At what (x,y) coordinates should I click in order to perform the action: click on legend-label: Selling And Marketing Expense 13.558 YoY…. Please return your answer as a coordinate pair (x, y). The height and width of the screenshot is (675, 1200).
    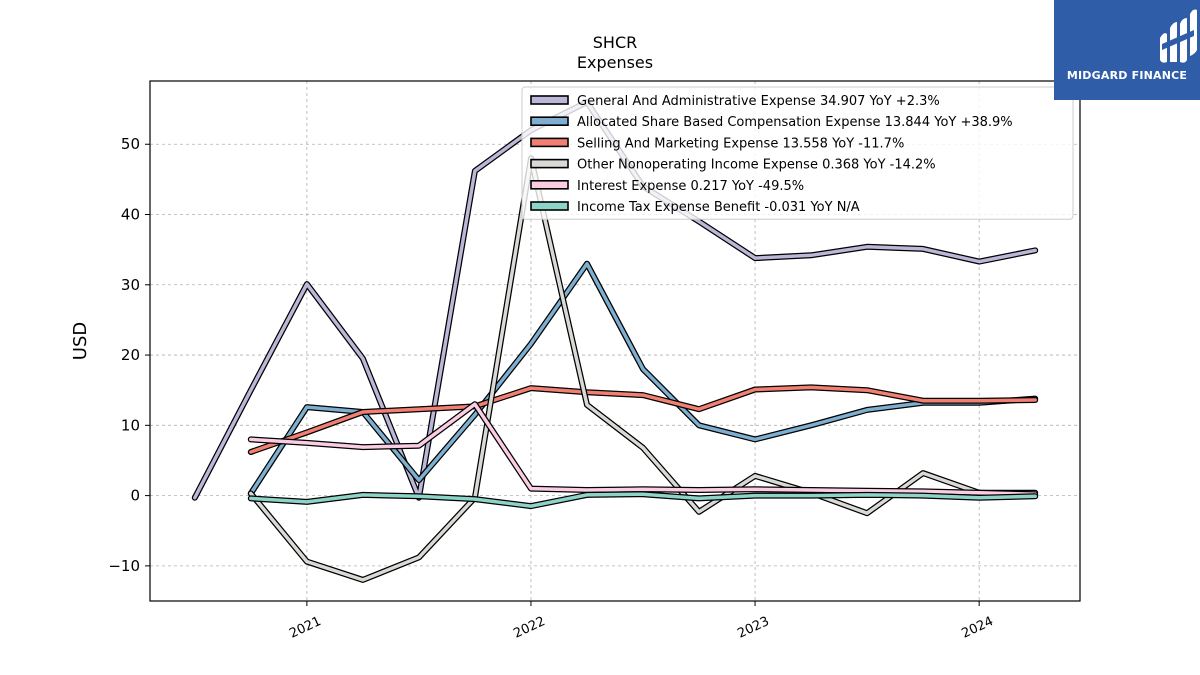
    Looking at the image, I should click on (740, 143).